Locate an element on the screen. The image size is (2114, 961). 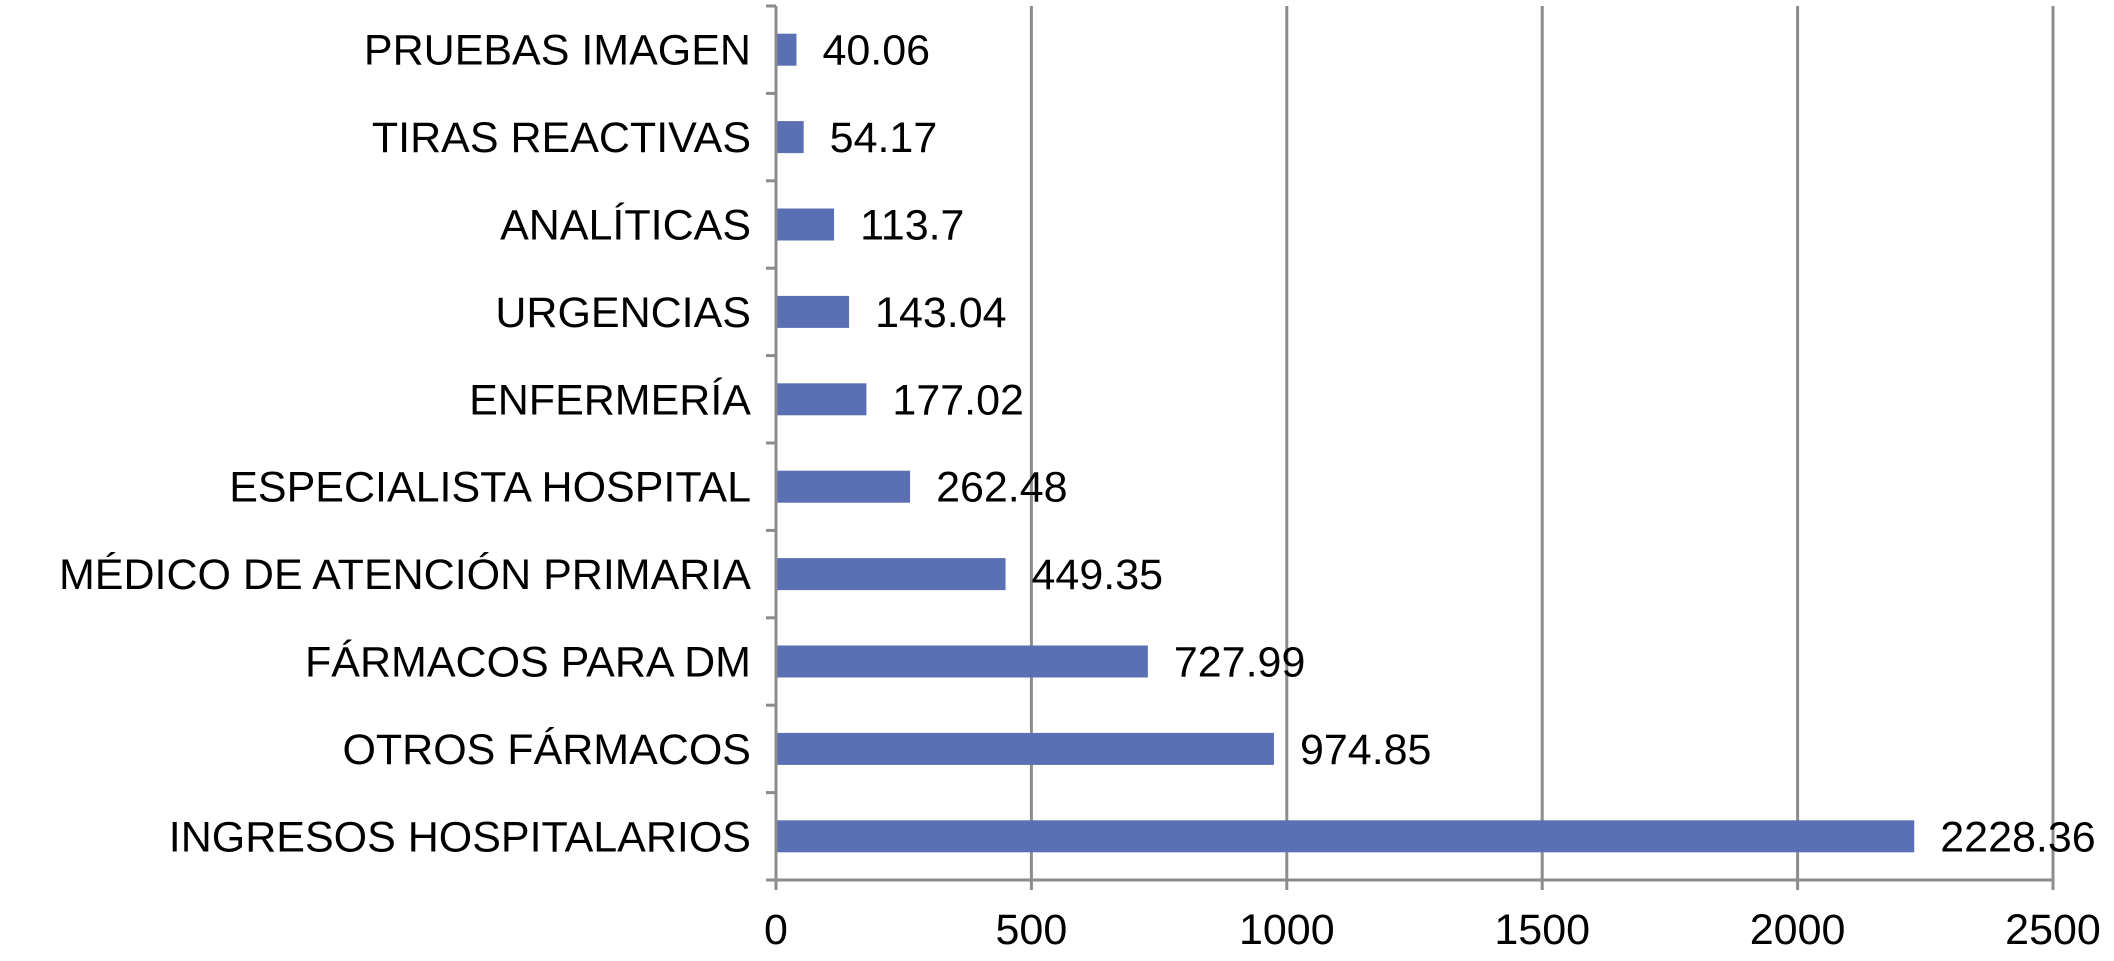
data-label-7: 449.35 is located at coordinates (1098, 575).